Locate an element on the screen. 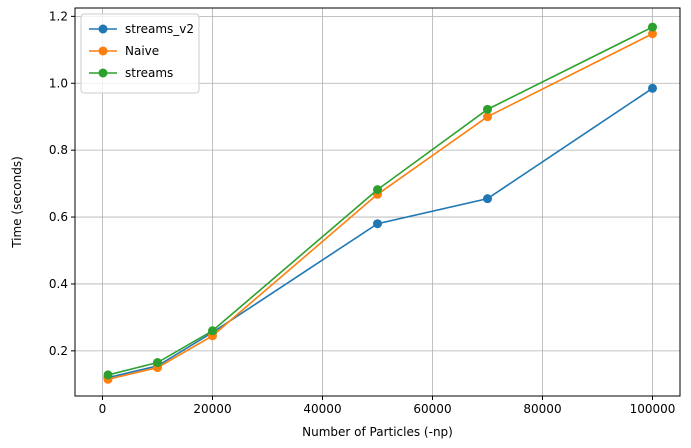  legend-label: Naive is located at coordinates (142, 51).